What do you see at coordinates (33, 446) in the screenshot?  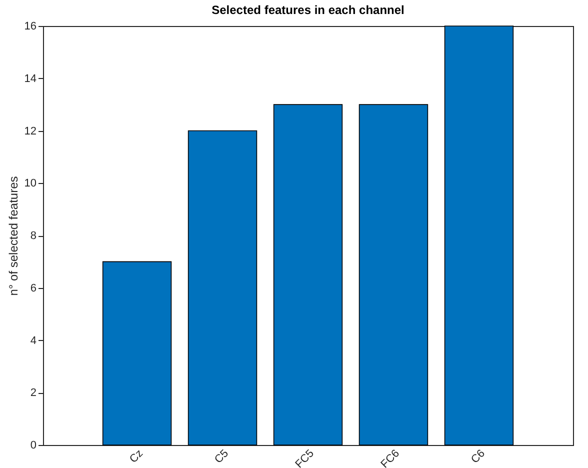 I see `y-tick-label: 0` at bounding box center [33, 446].